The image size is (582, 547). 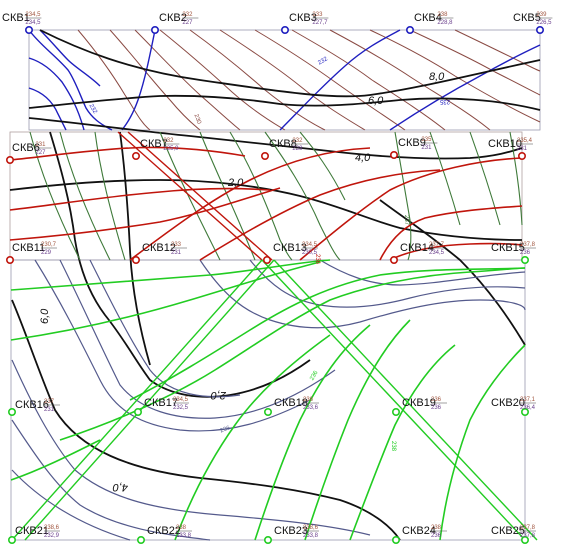 What do you see at coordinates (283, 144) in the screenshot?
I see `well-label: СКВ8` at bounding box center [283, 144].